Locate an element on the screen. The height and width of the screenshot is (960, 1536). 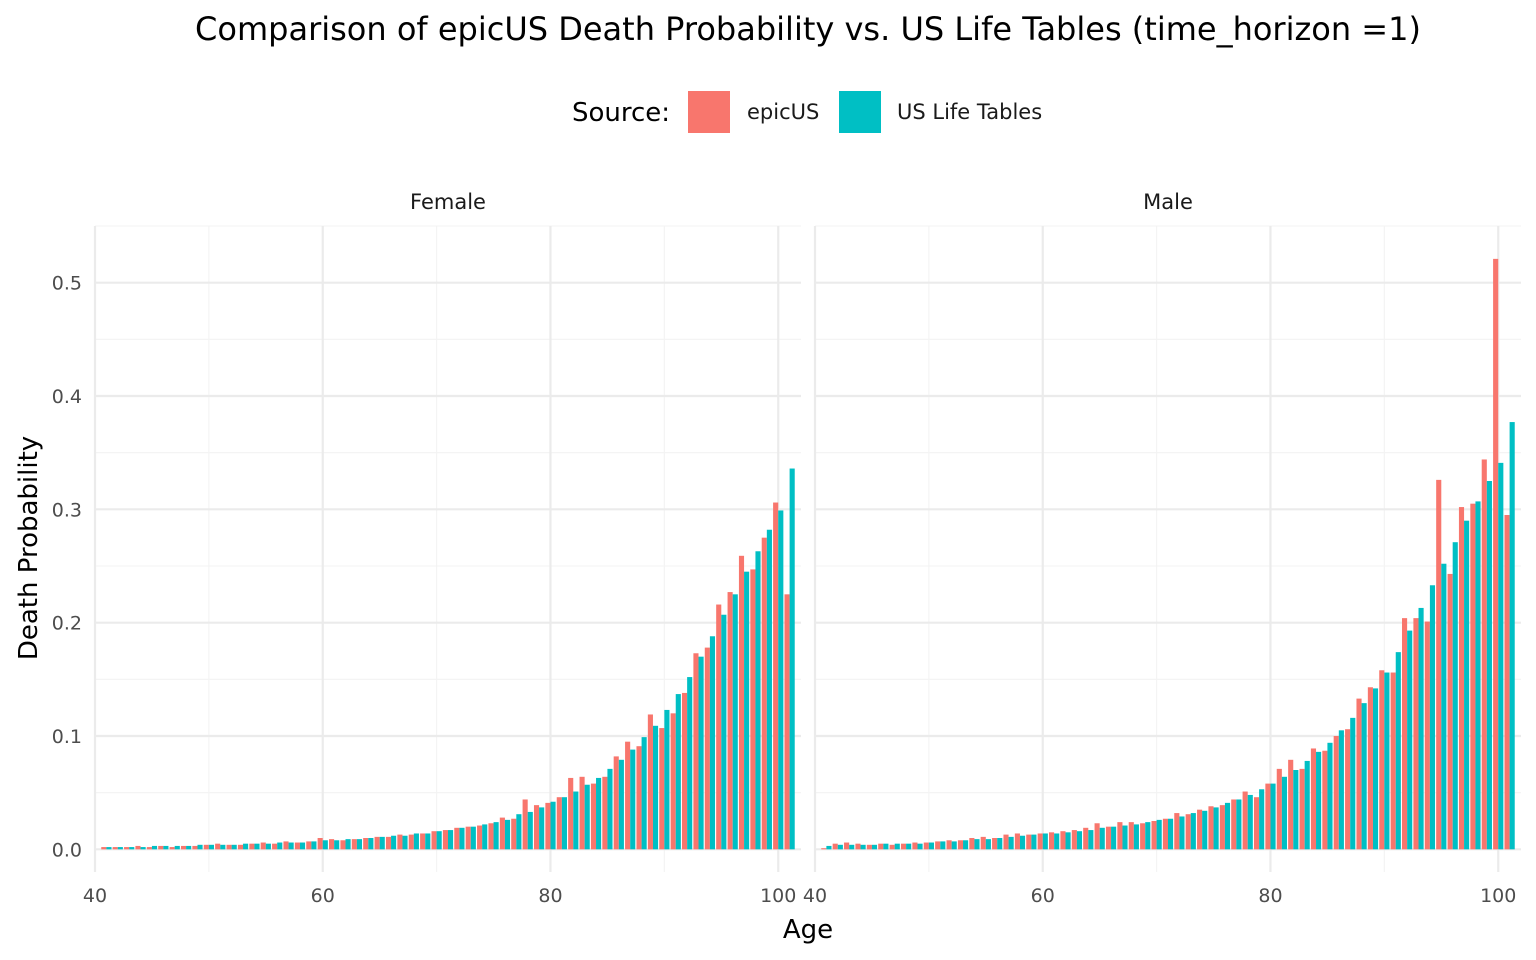
facet-strip-male: Male is located at coordinates (1168, 202).